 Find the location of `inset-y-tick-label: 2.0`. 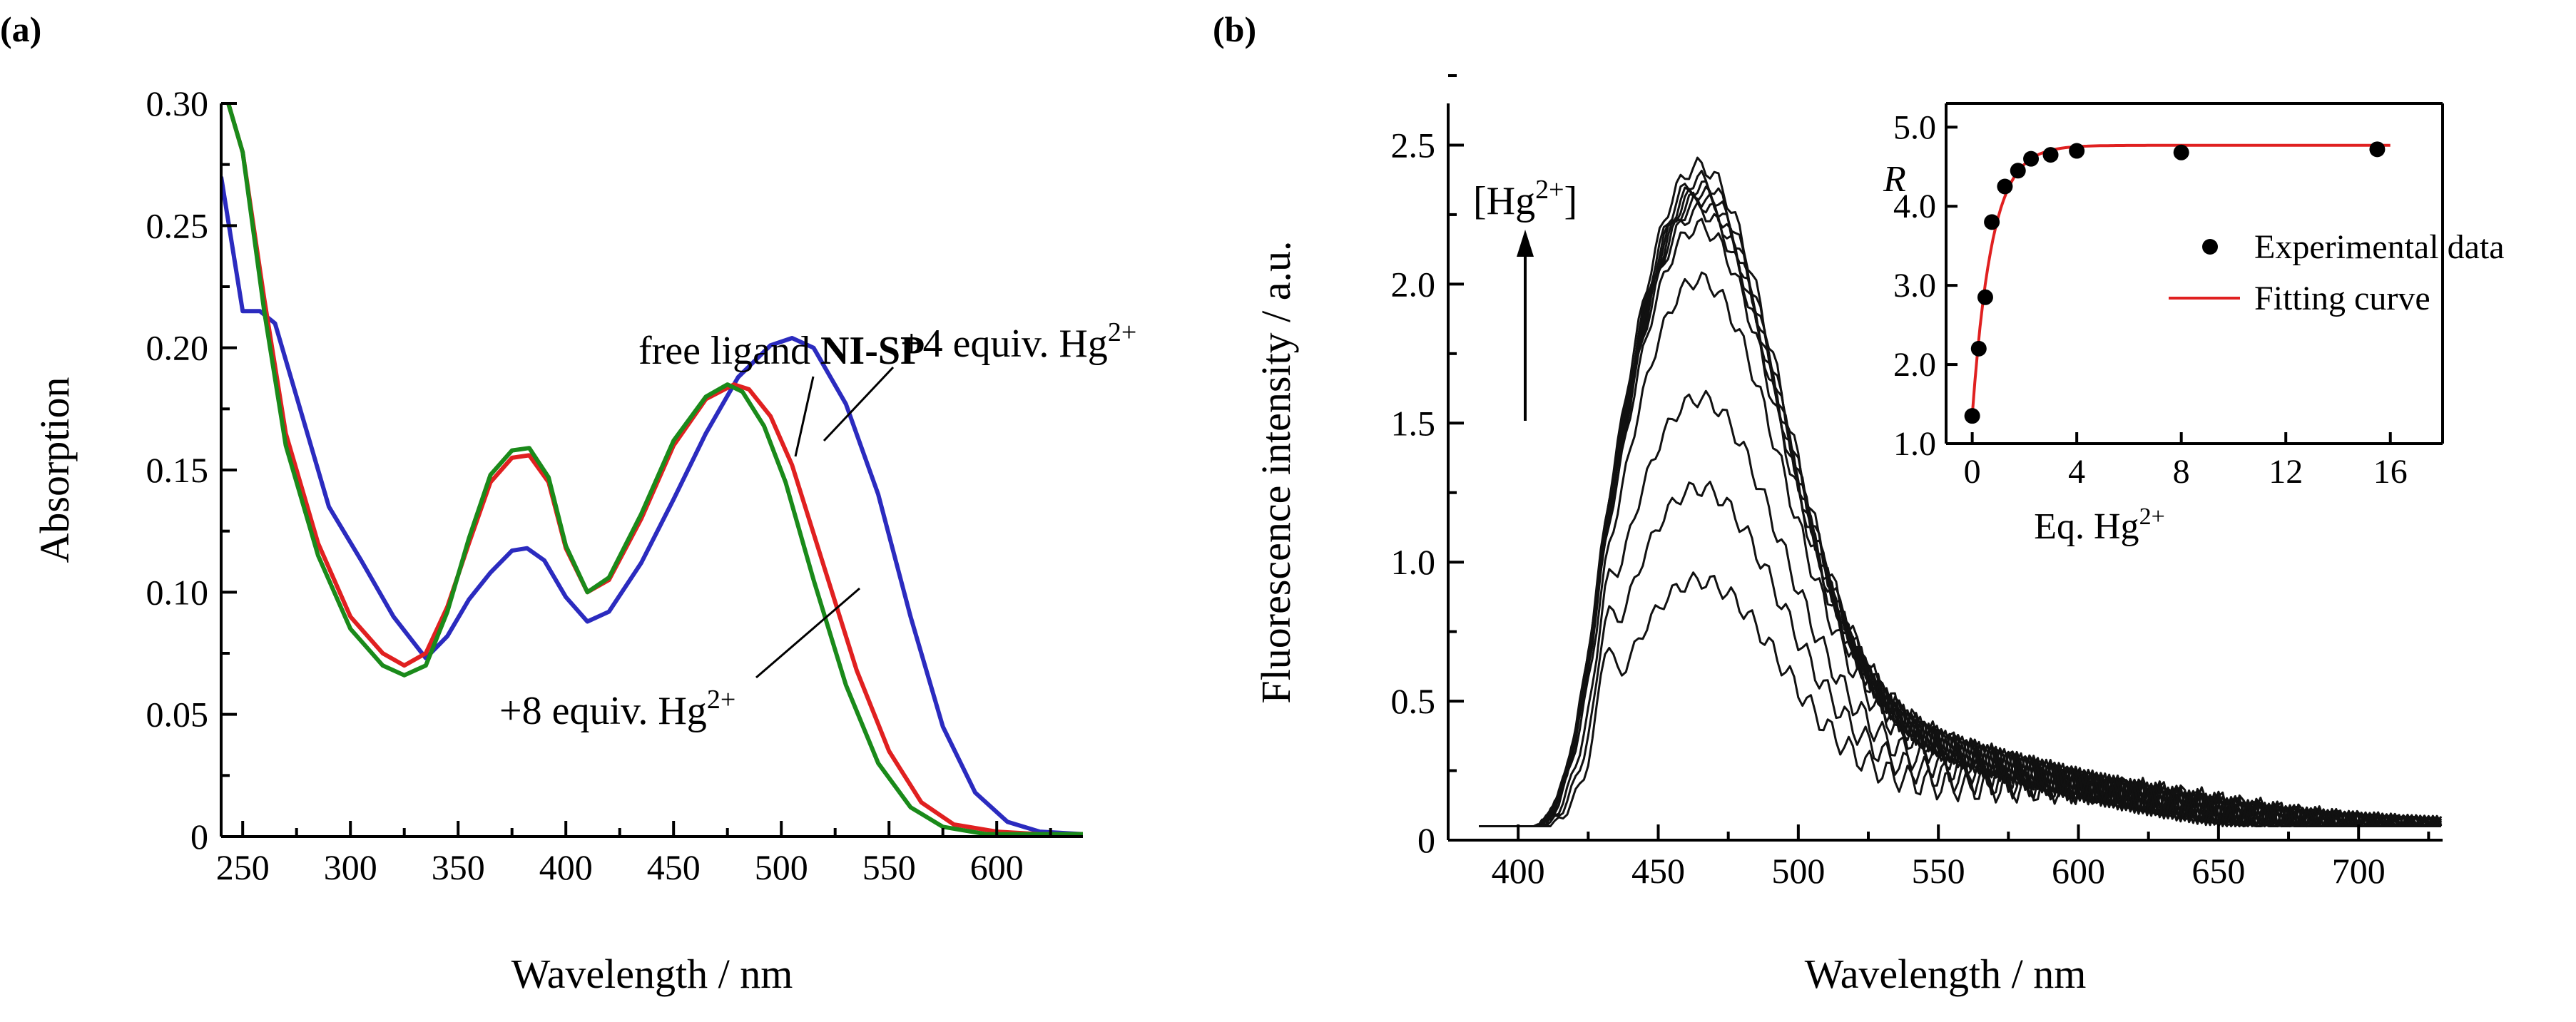

inset-y-tick-label: 2.0 is located at coordinates (1914, 365).